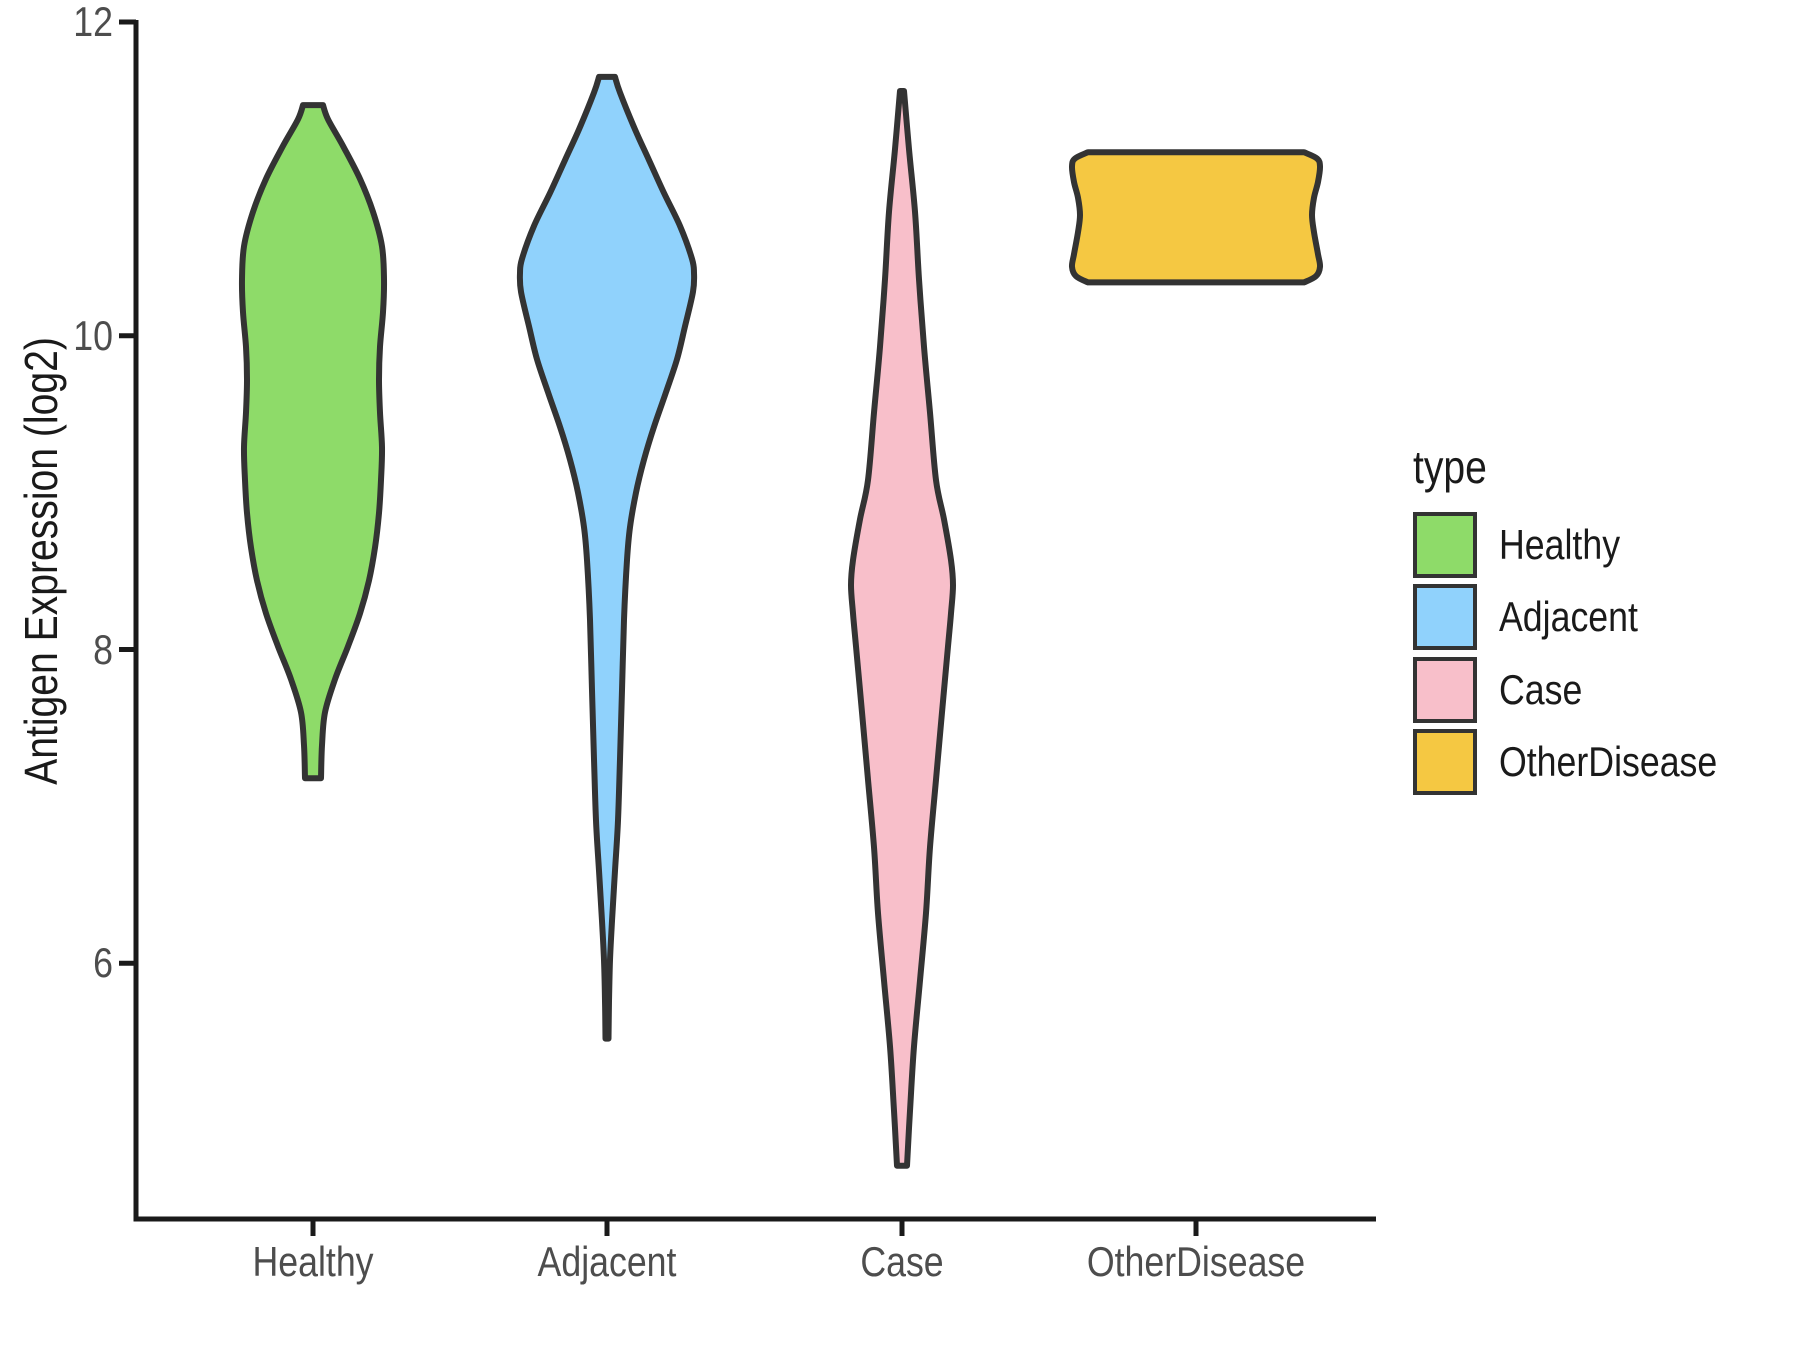  Describe the element at coordinates (1450, 467) in the screenshot. I see `legend-title: type` at that location.